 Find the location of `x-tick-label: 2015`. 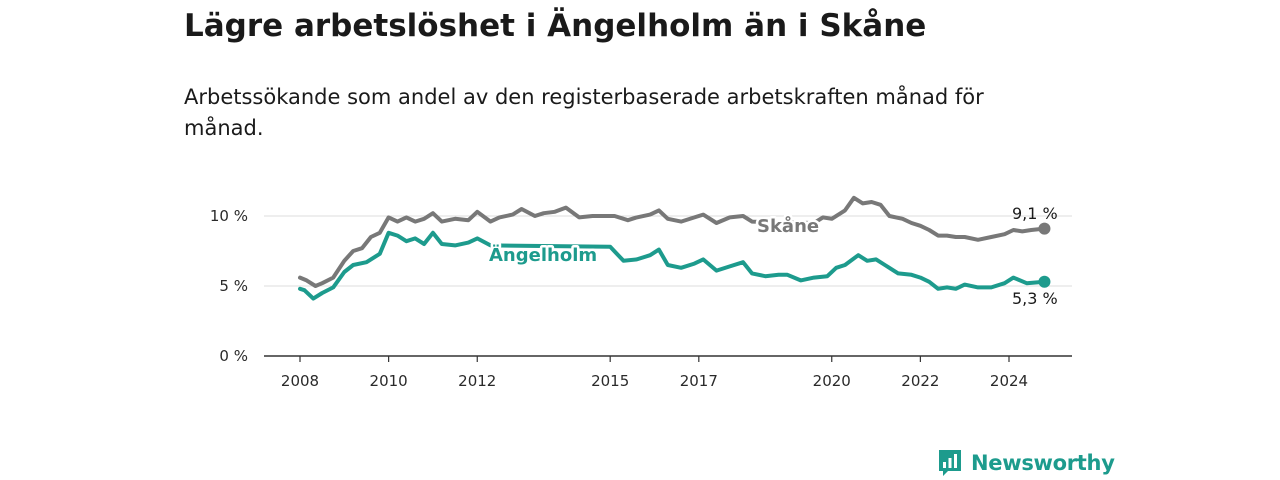

x-tick-label: 2015 is located at coordinates (610, 381).